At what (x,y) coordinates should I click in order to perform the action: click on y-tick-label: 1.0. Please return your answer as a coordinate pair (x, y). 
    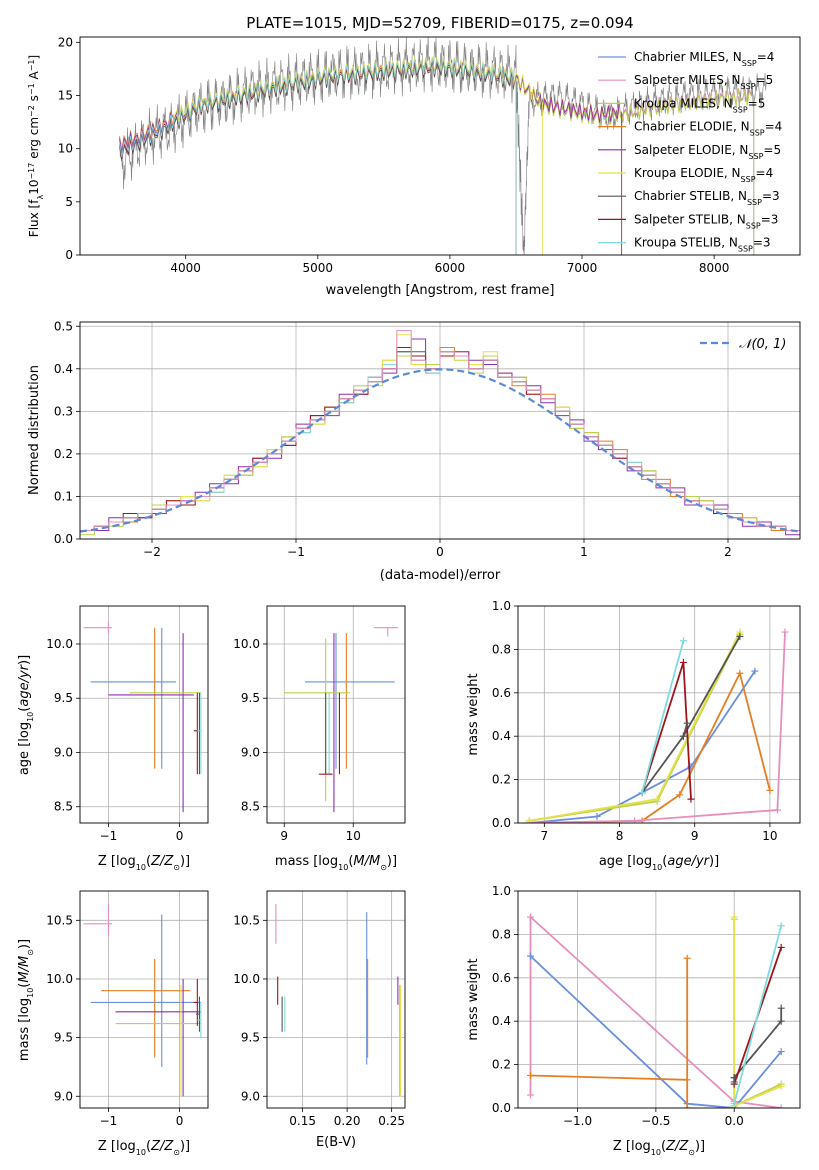
    Looking at the image, I should click on (501, 891).